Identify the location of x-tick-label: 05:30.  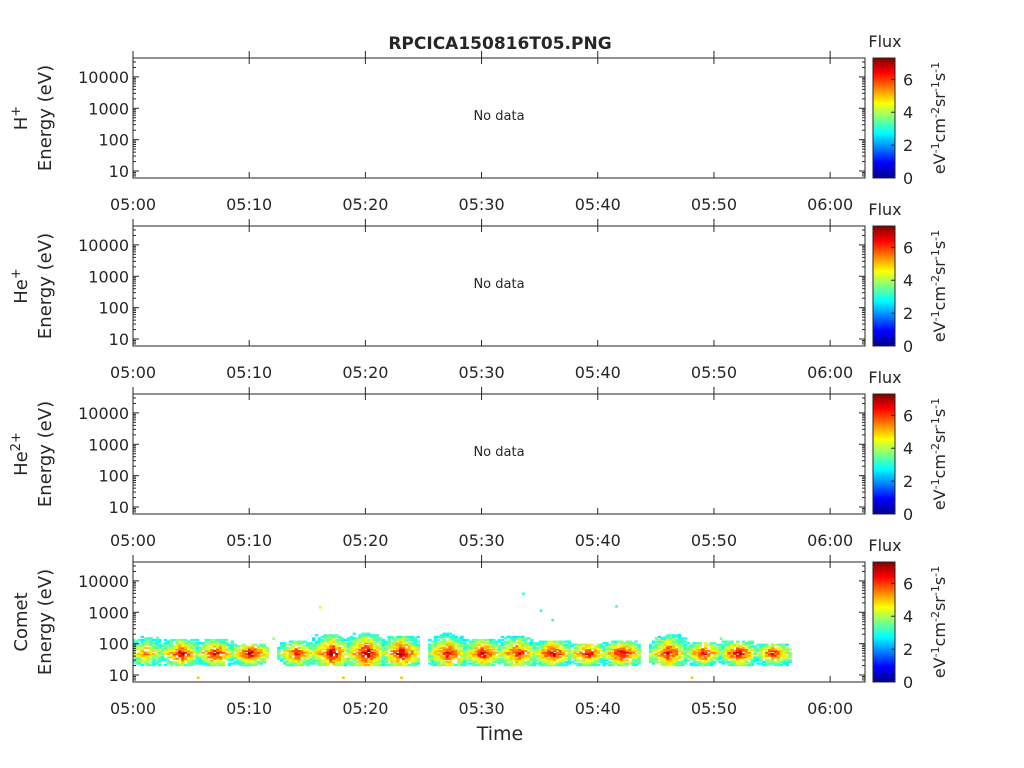
(482, 204).